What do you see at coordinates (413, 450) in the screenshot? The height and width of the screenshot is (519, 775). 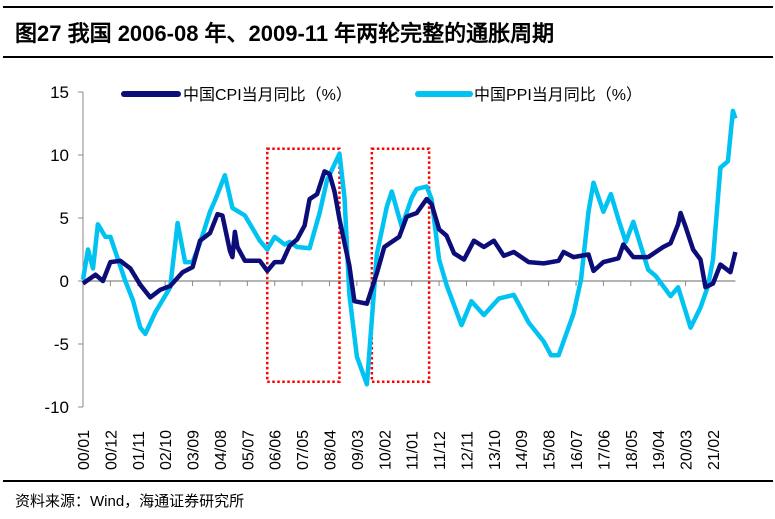 I see `x-tick-label: 11/01` at bounding box center [413, 450].